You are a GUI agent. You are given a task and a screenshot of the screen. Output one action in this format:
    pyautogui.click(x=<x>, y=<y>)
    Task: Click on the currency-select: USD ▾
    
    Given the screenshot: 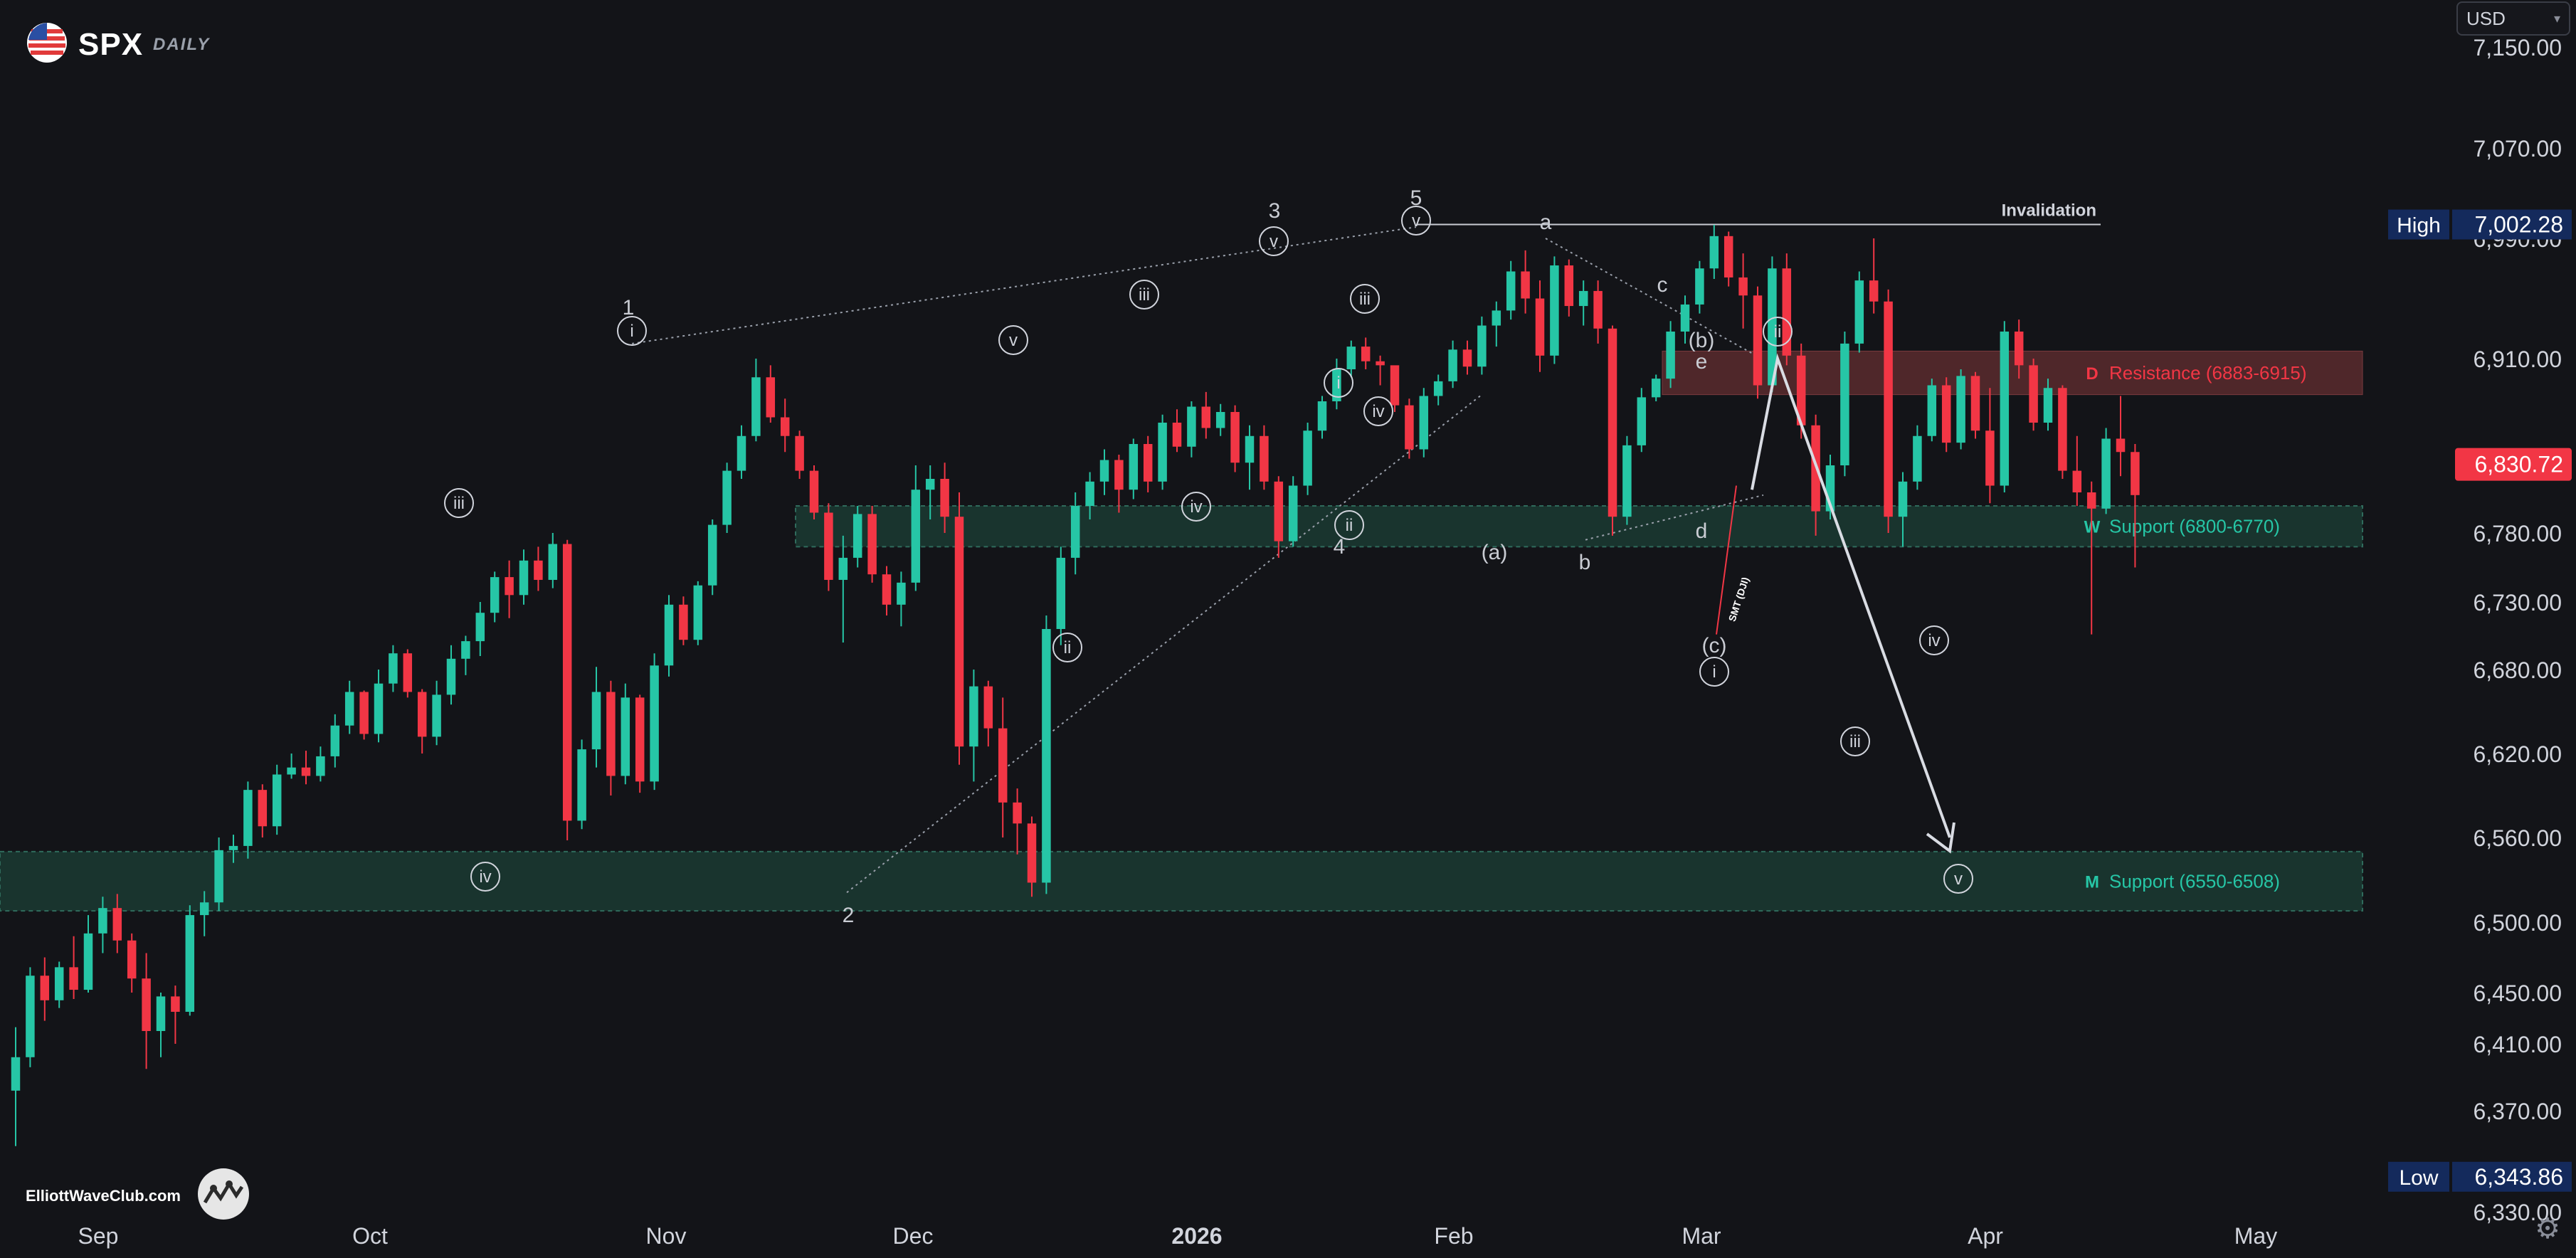 What is the action you would take?
    pyautogui.click(x=2513, y=18)
    